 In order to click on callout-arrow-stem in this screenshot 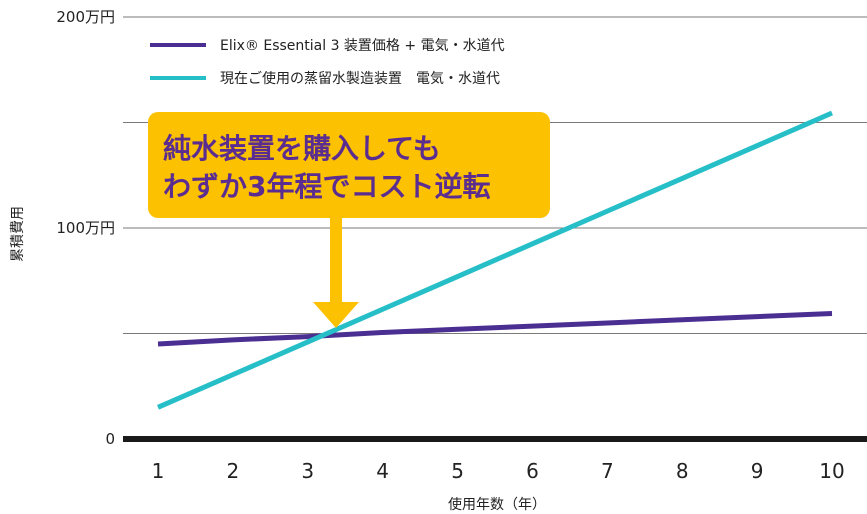, I will do `click(336, 260)`.